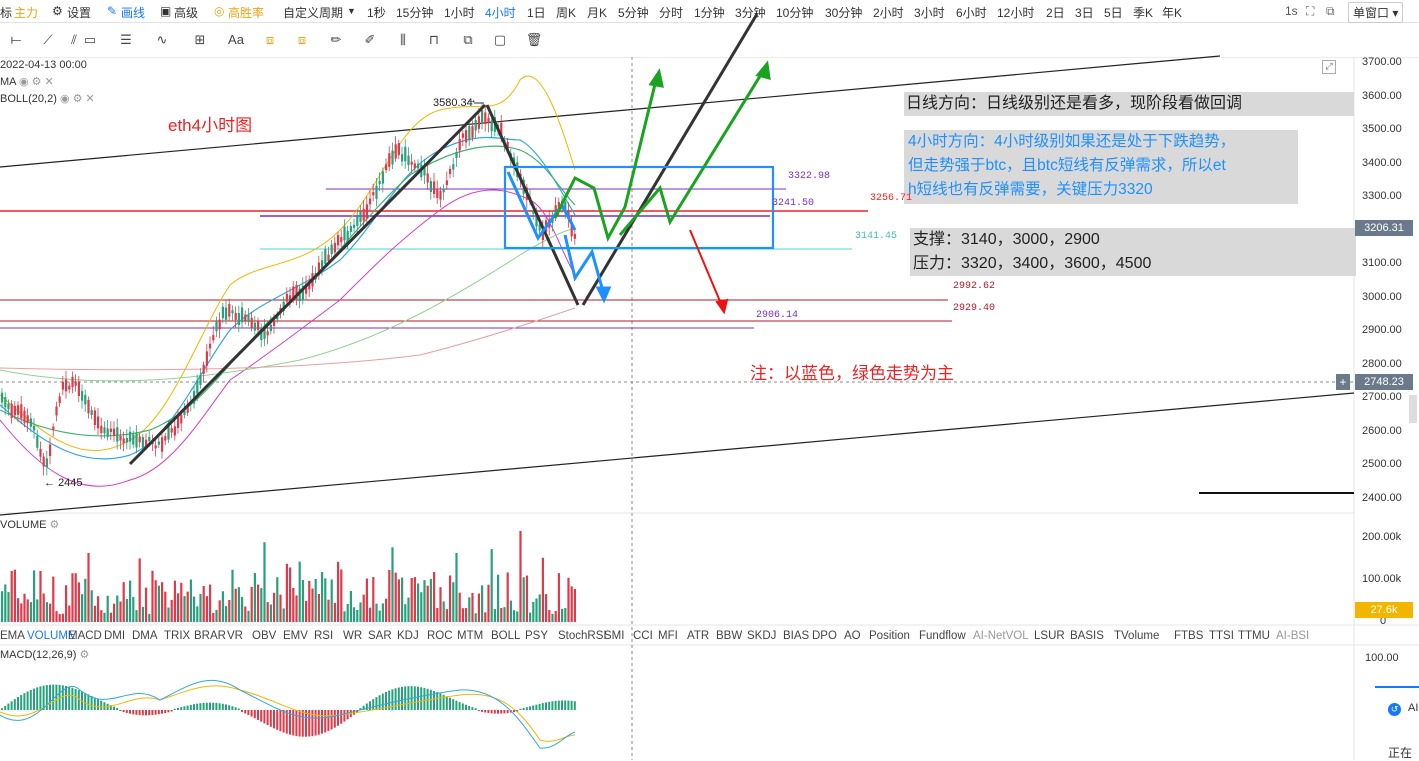  I want to click on indicator-tab-trix: TRIX, so click(177, 636).